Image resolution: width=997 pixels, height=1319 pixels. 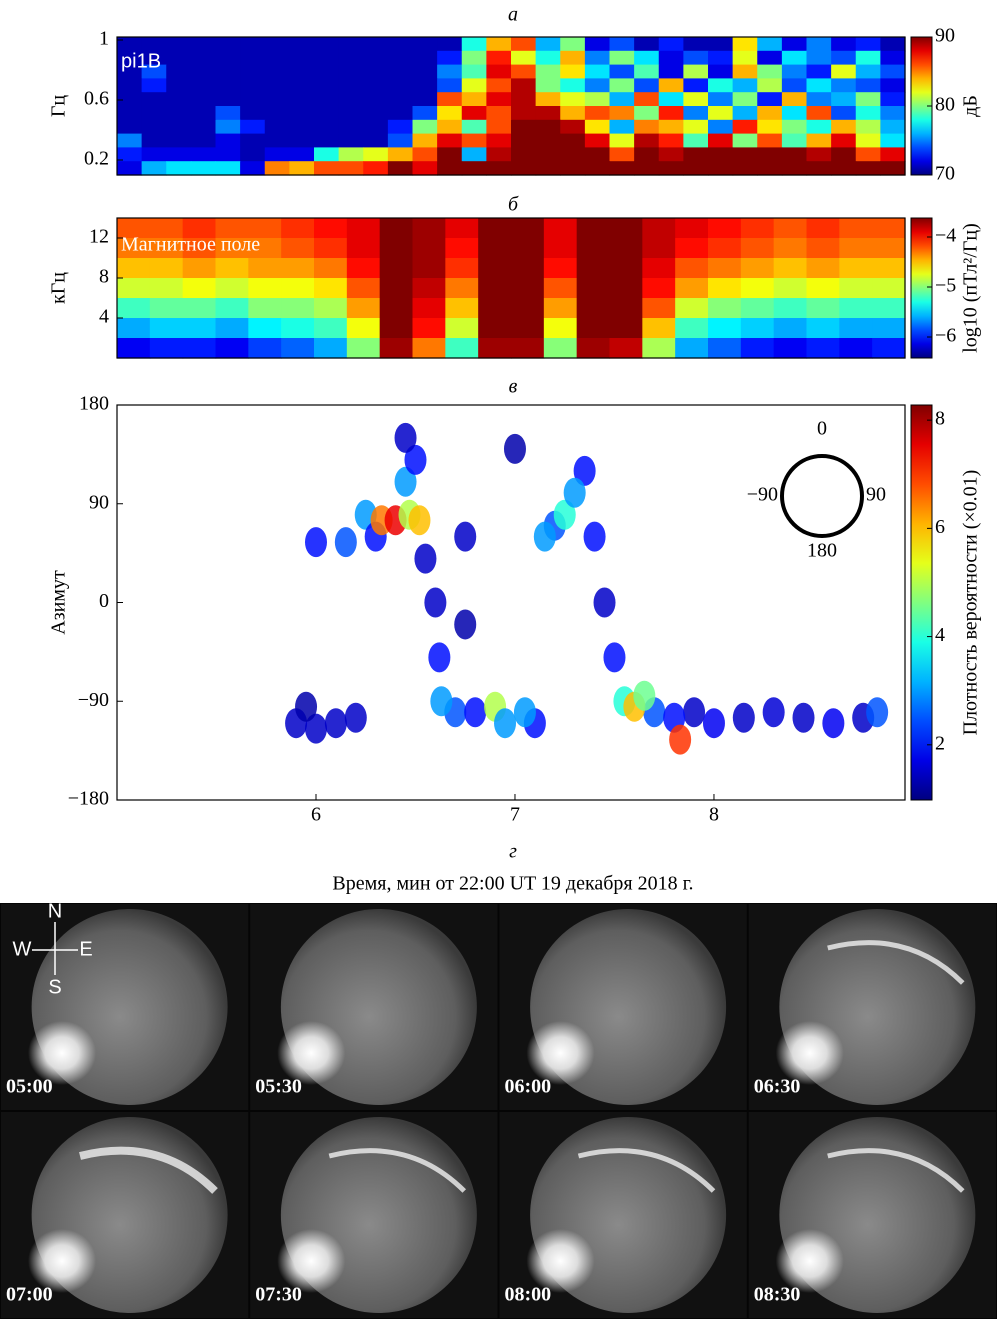 I want to click on photo-time: 06:00, so click(x=528, y=1087).